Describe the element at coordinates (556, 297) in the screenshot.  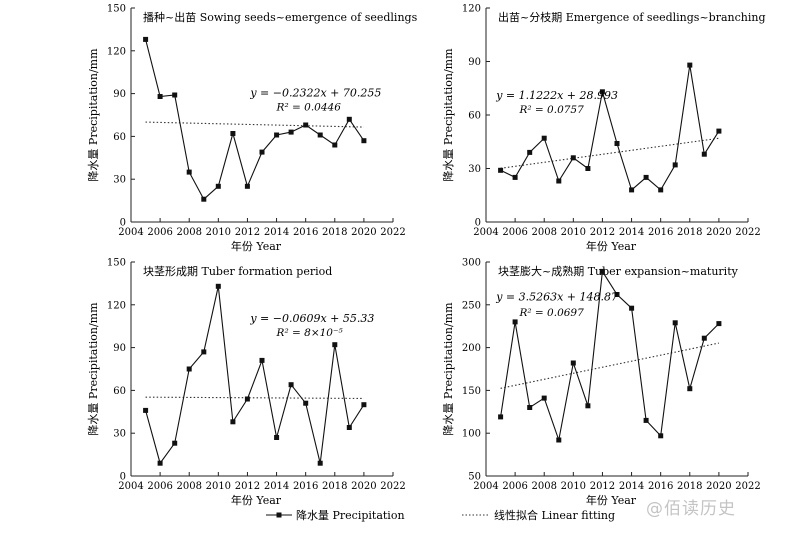
I see `fit-equation: y = 3.5263x + 148.87` at that location.